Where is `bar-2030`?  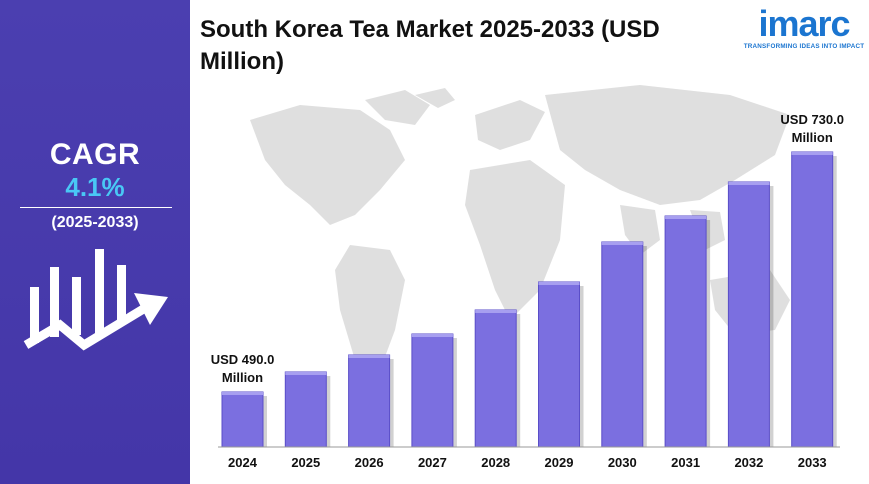 bar-2030 is located at coordinates (624, 344).